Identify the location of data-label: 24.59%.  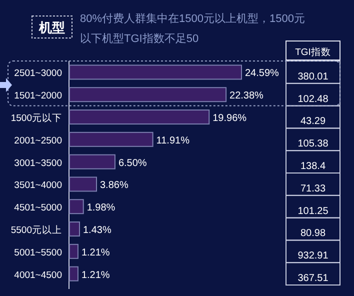
(262, 74).